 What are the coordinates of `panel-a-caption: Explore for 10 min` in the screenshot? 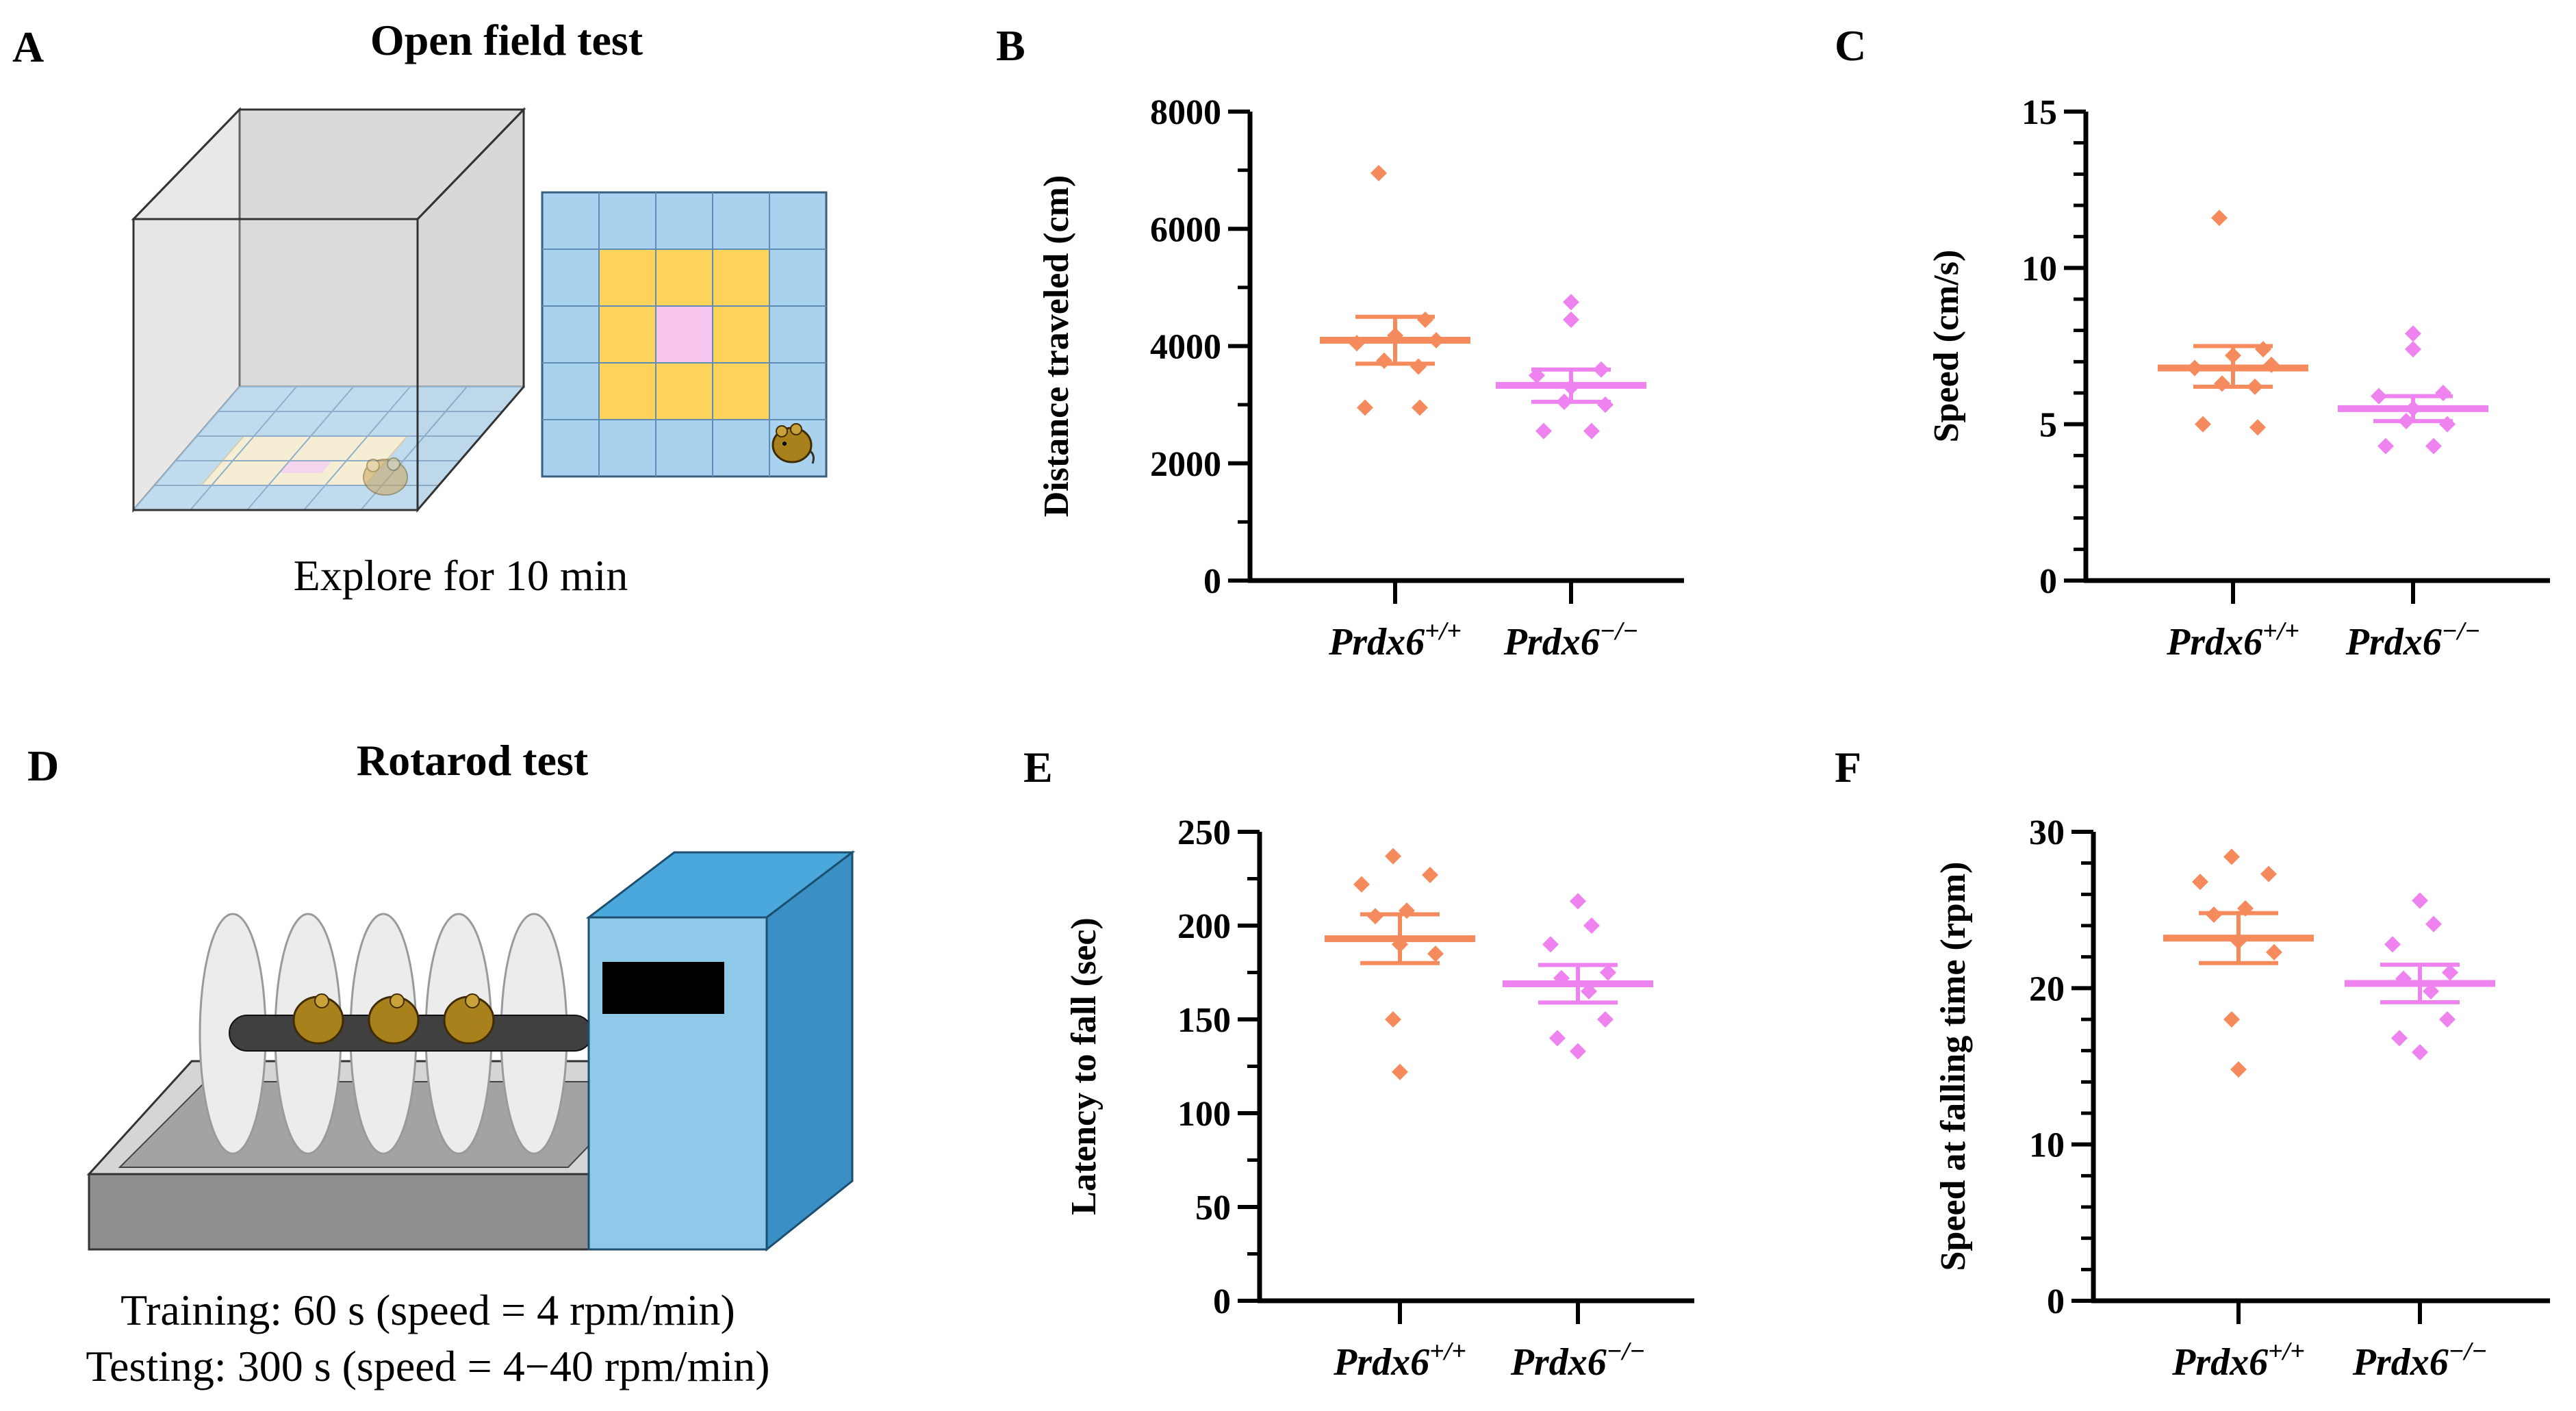 It's located at (461, 575).